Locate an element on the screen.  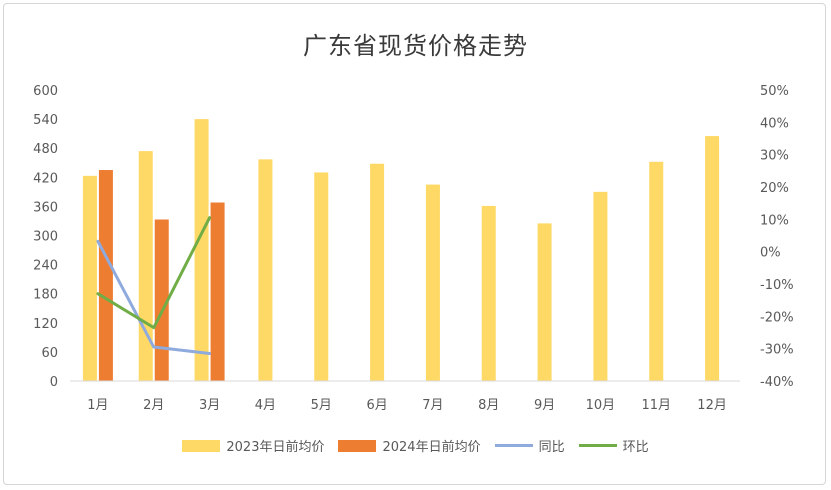
right-tick-label: 0% is located at coordinates (770, 253).